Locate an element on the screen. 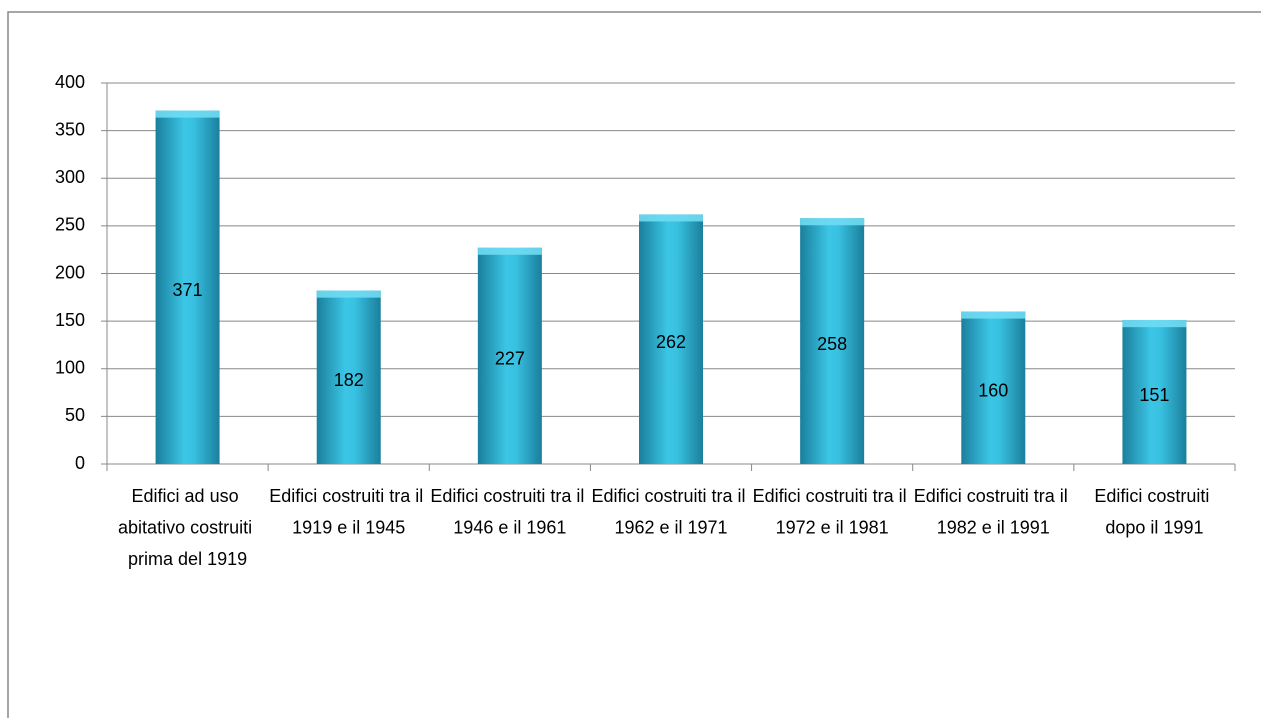 The height and width of the screenshot is (718, 1261). data-label: 371 is located at coordinates (188, 290).